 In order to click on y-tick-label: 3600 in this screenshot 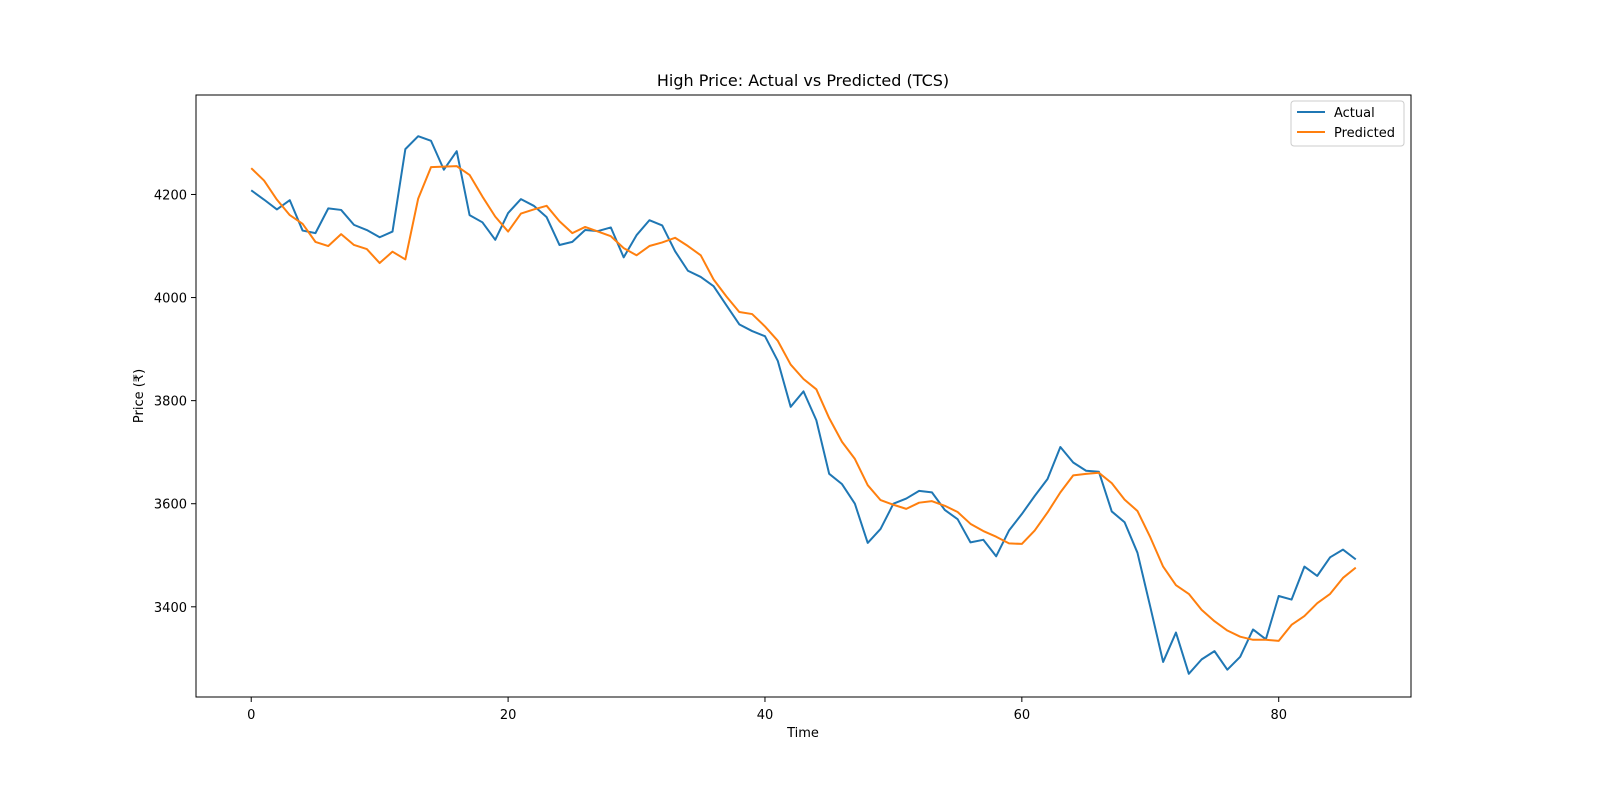, I will do `click(170, 505)`.